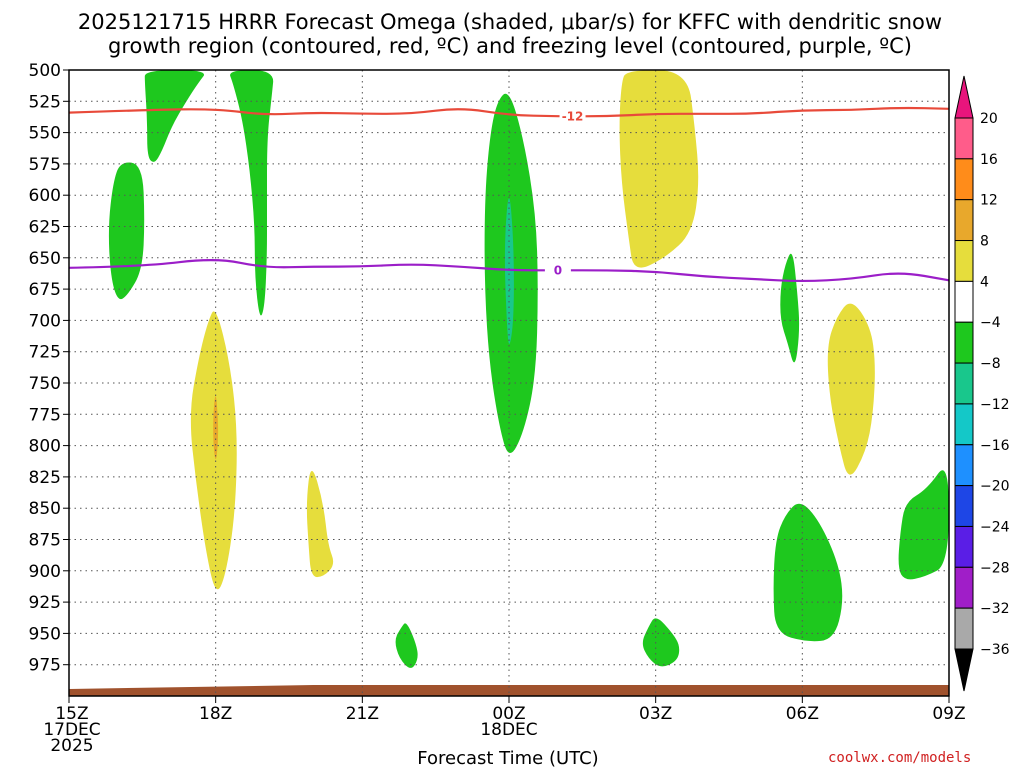 Image resolution: width=1024 pixels, height=768 pixels. I want to click on x-tick-label-6-0: 21Z, so click(362, 714).